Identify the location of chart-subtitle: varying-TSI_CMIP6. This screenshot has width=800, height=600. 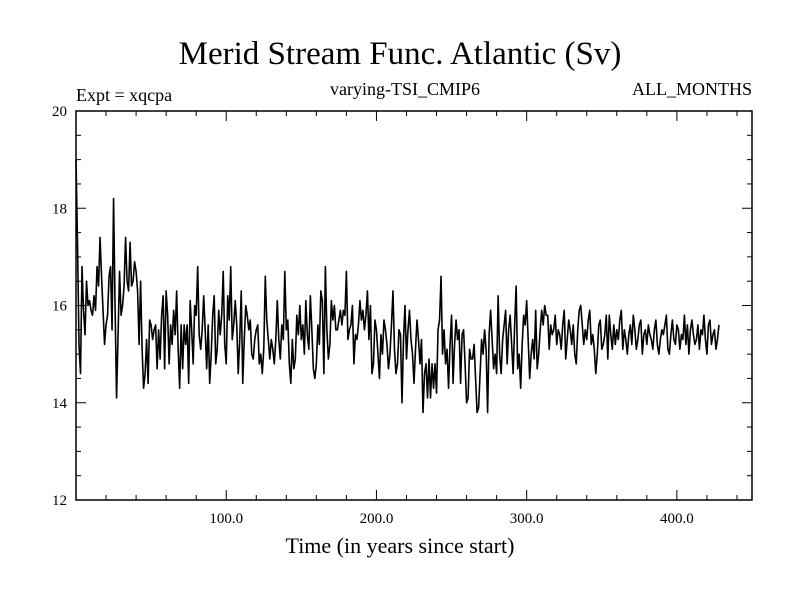
(405, 89).